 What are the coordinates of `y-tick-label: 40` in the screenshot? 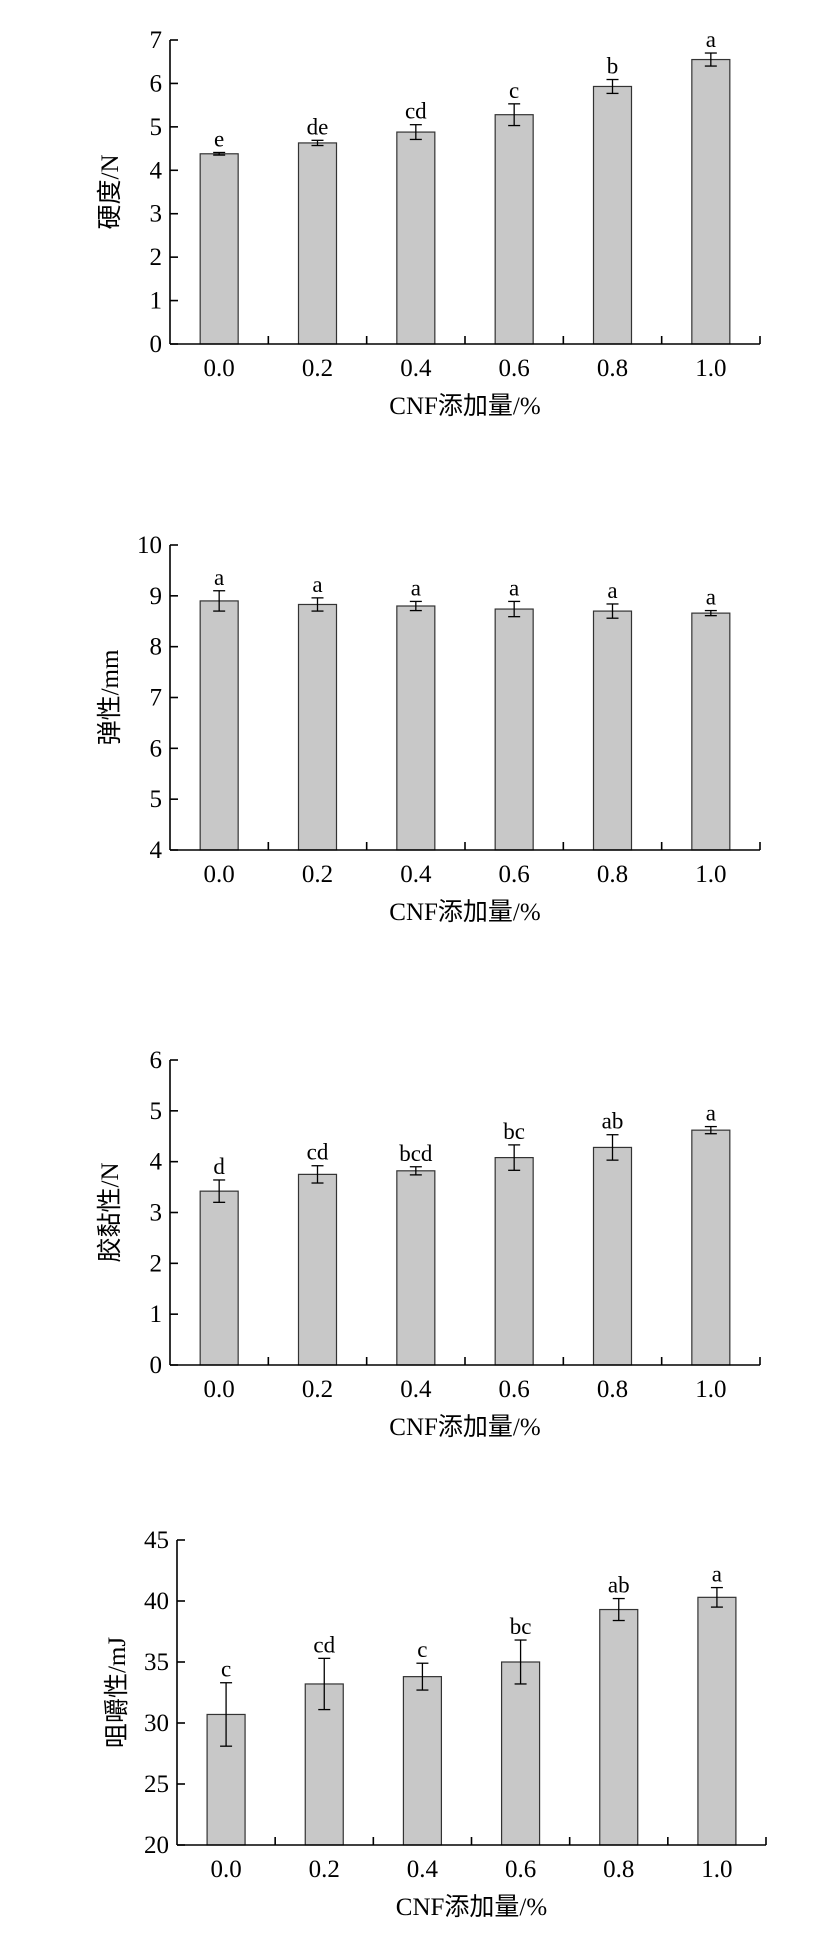 It's located at (156, 1601).